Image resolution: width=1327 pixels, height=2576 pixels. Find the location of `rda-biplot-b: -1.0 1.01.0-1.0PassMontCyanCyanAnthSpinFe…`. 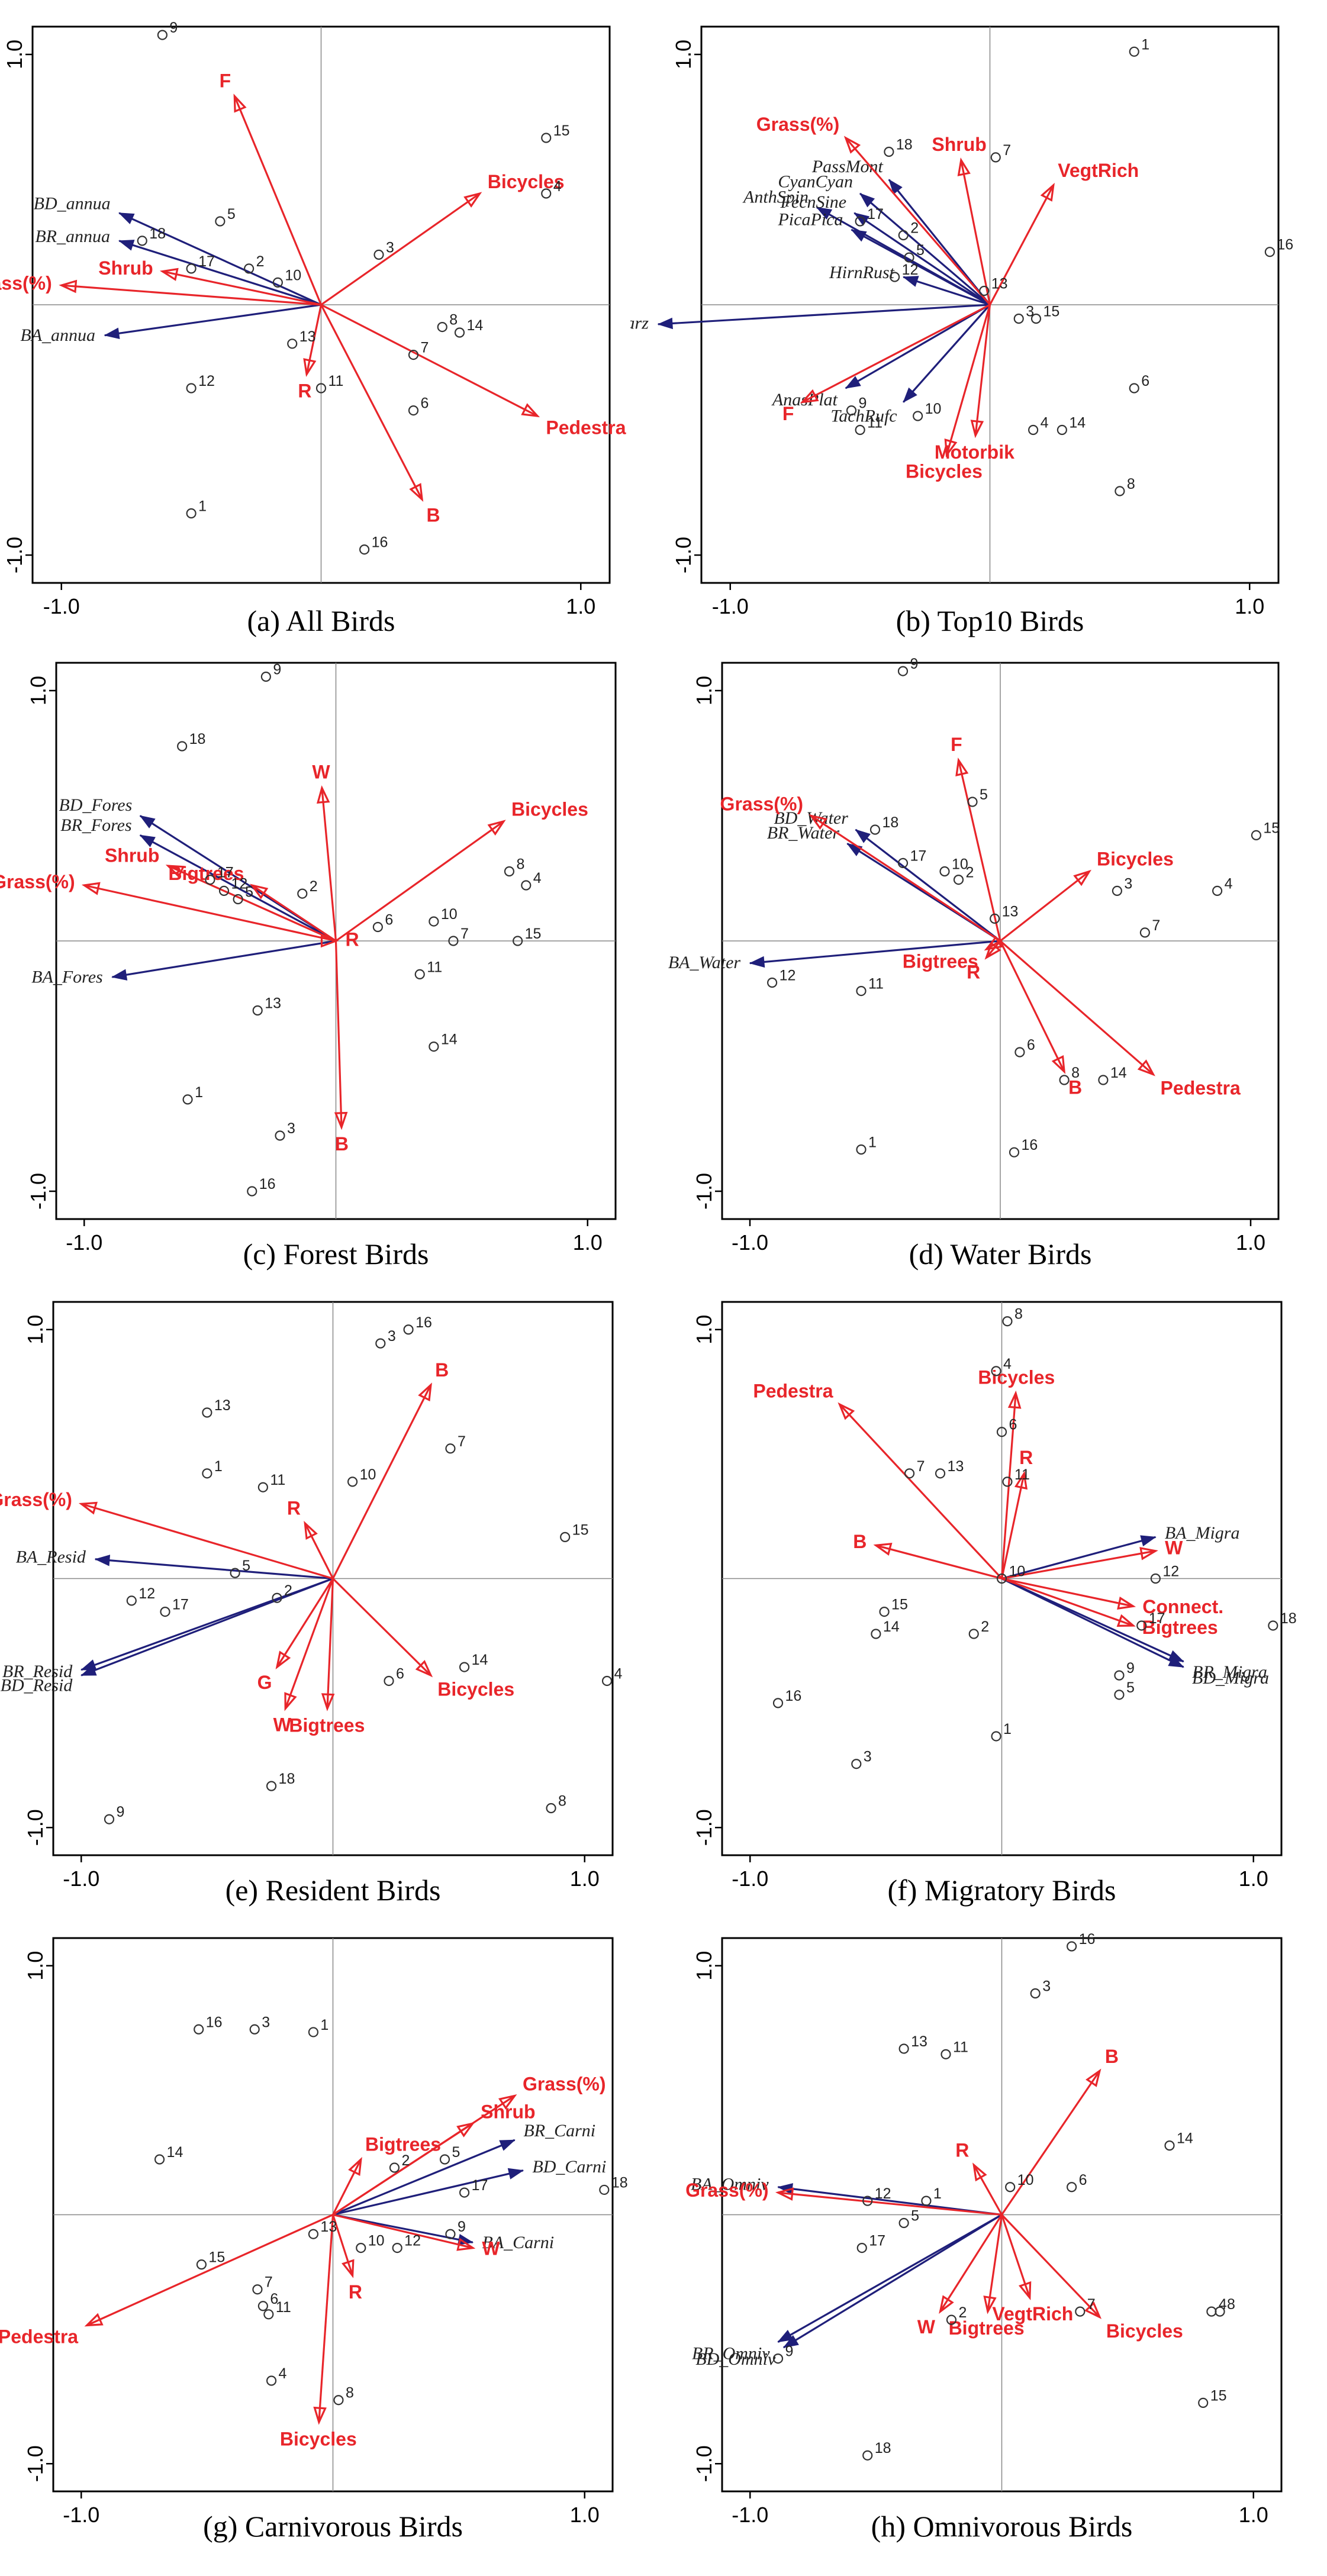

rda-biplot-b: -1.0 1.01.0-1.0PassMontCyanCyanAnthSpinFe… is located at coordinates (962, 321).